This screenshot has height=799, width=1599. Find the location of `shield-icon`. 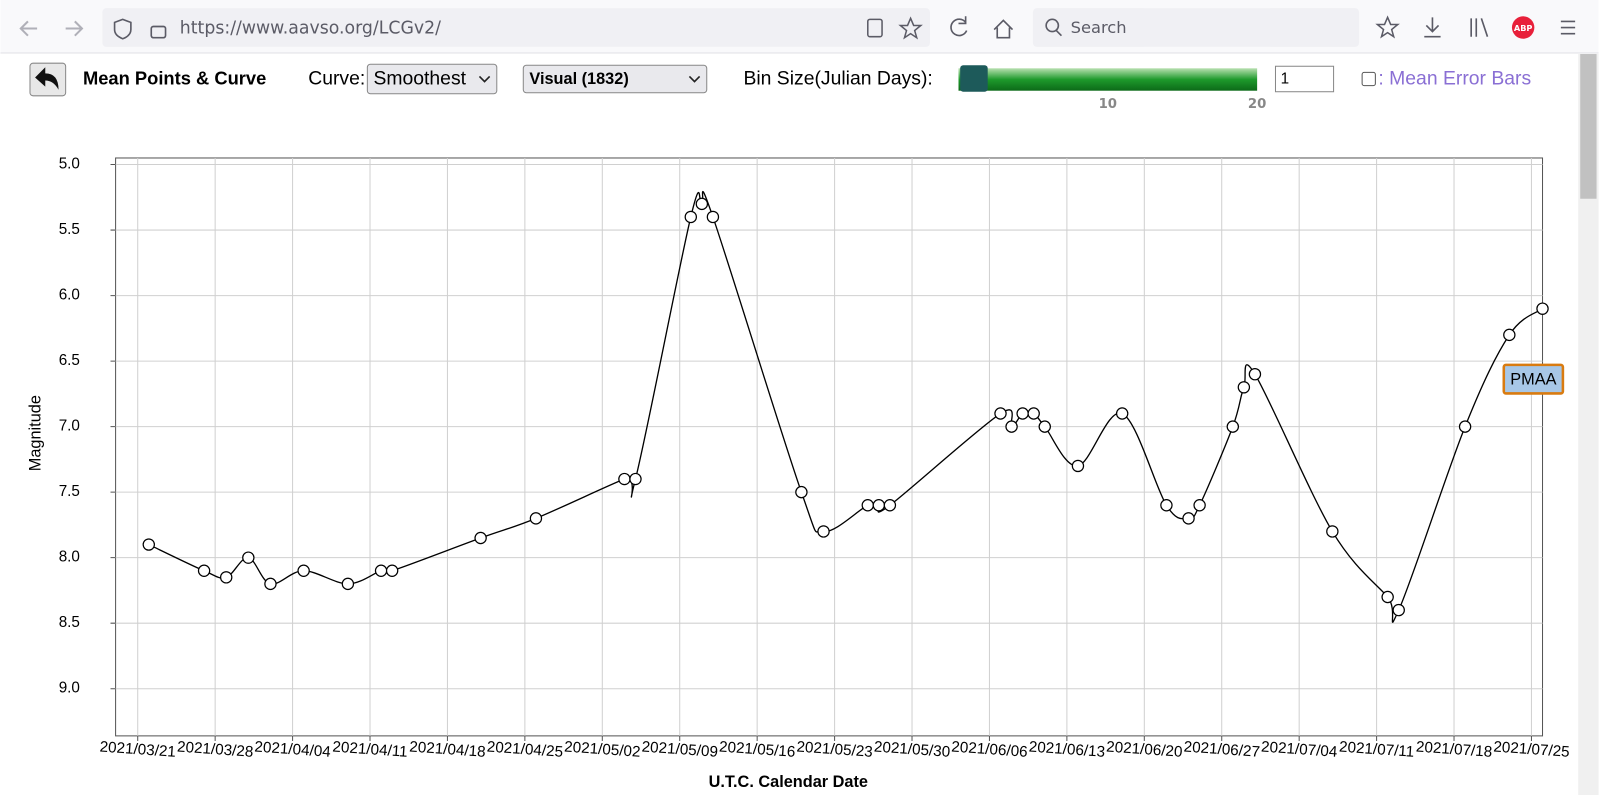

shield-icon is located at coordinates (122, 29).